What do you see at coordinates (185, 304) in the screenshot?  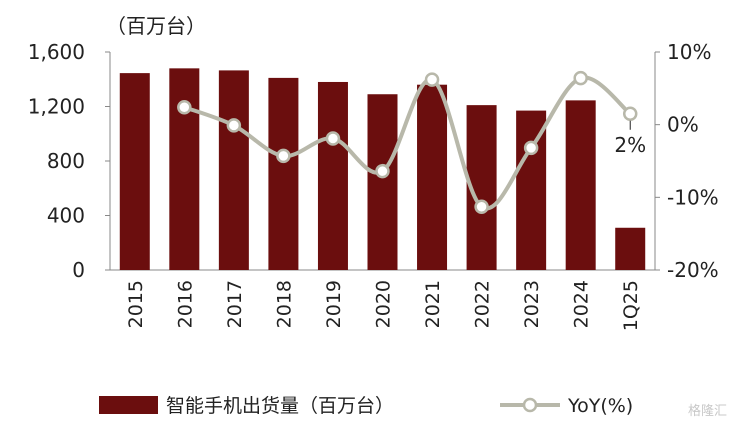 I see `x-tick-label: 2016` at bounding box center [185, 304].